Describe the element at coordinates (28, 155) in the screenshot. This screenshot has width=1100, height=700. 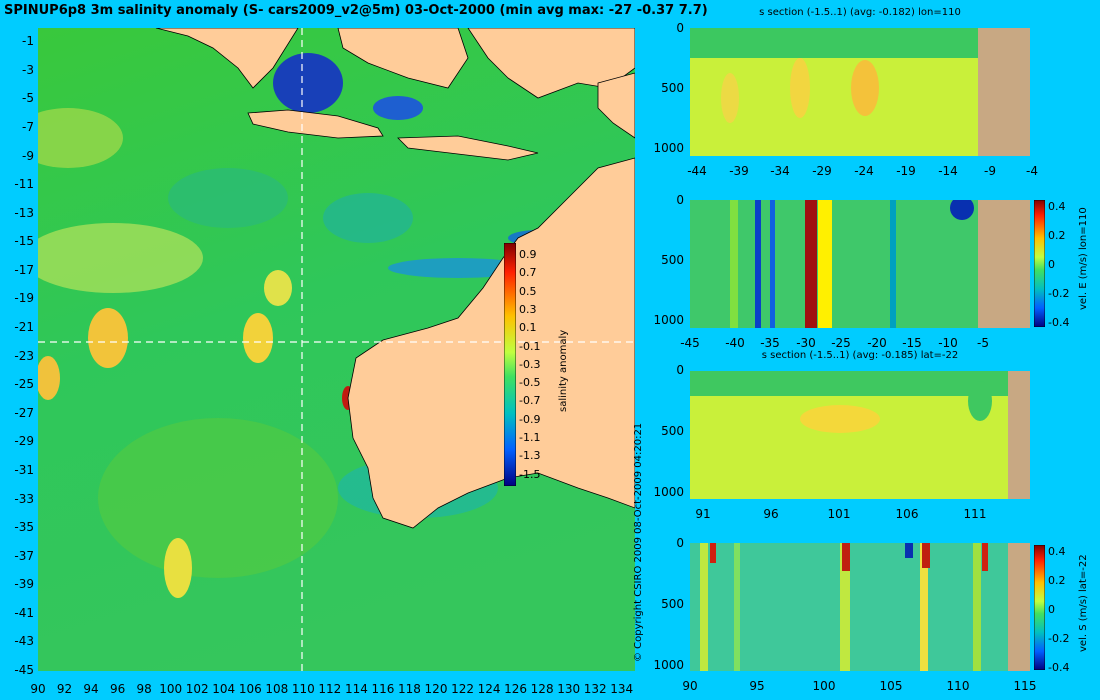
I see `map-y-tick-label: -9` at that location.